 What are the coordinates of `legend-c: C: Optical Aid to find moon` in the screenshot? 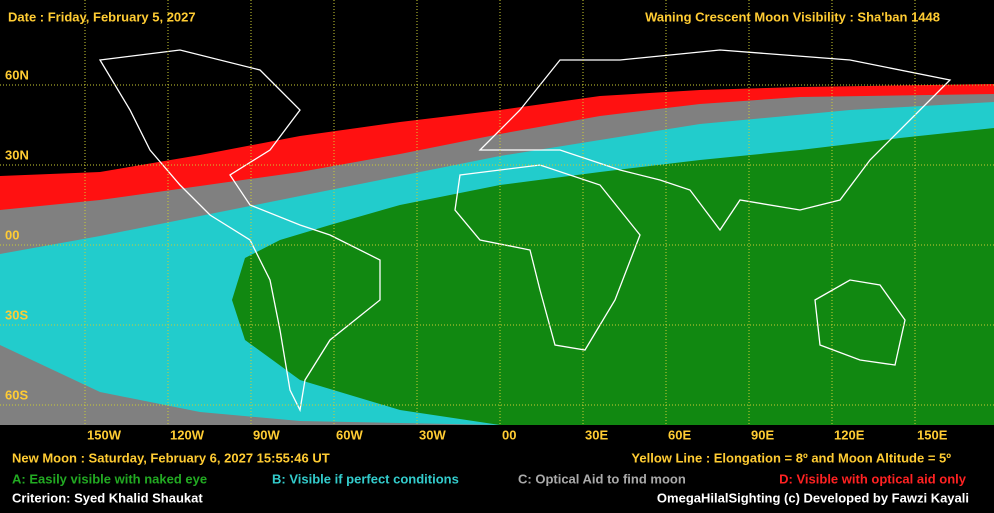 It's located at (602, 478).